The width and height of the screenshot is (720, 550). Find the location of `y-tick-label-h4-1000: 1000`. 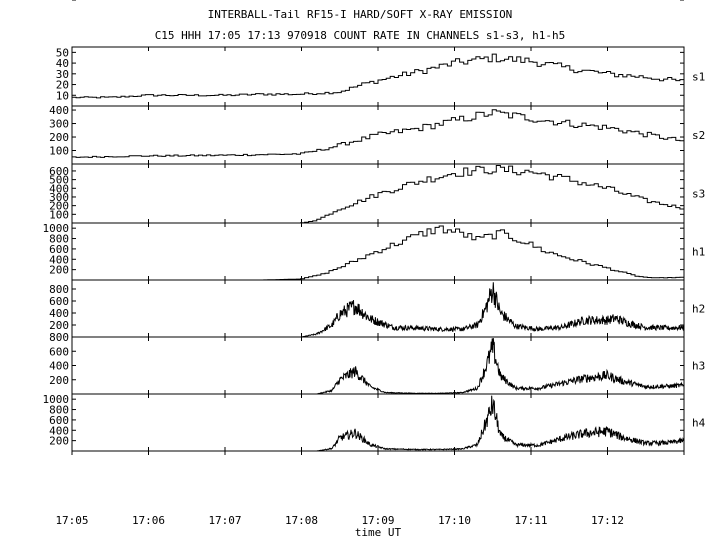

y-tick-label-h4-1000: 1000 is located at coordinates (56, 399).